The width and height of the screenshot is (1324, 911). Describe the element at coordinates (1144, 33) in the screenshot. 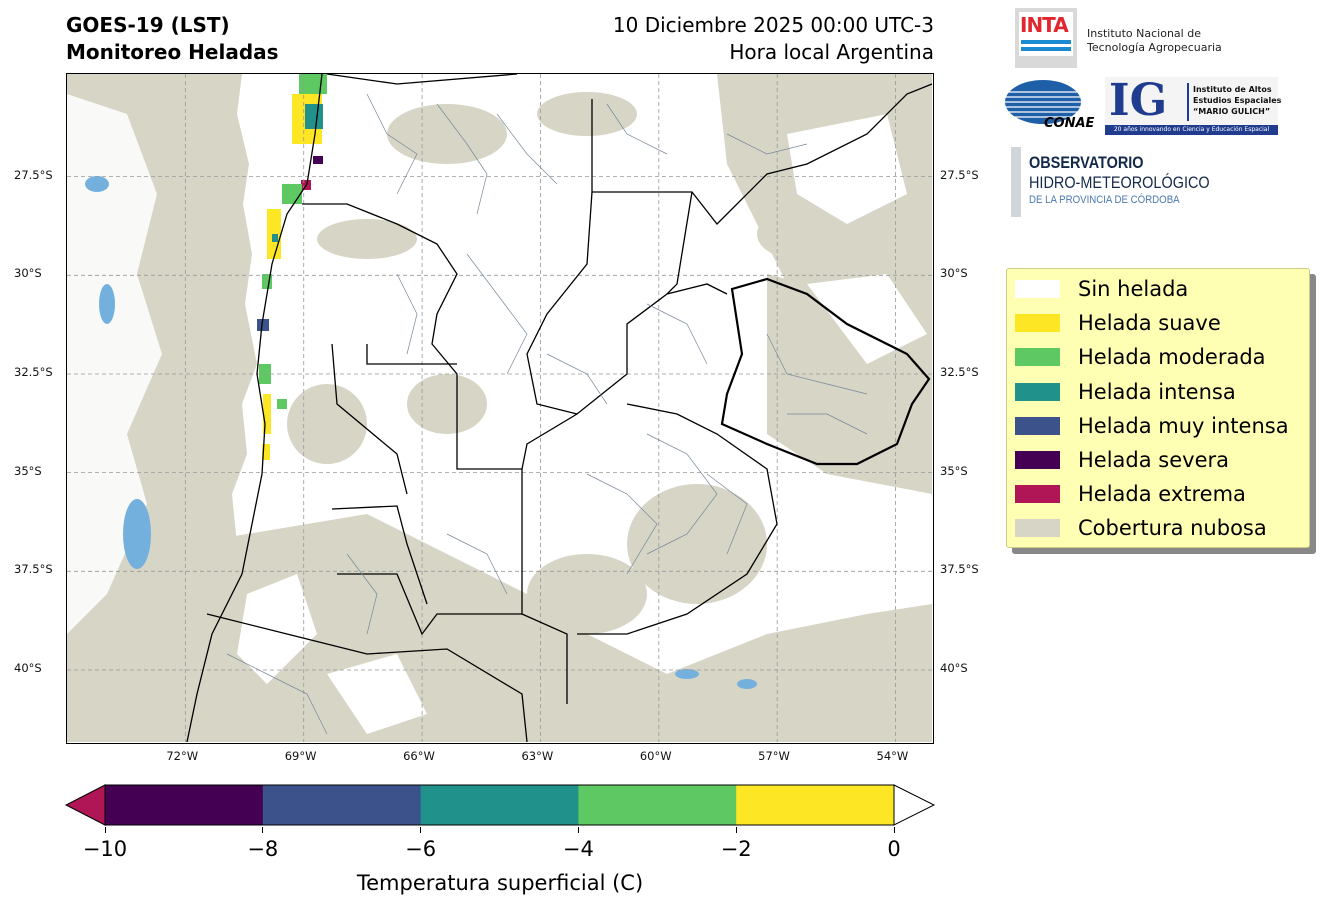

I see `inta-name-line-1: Instituto Nacional de` at that location.